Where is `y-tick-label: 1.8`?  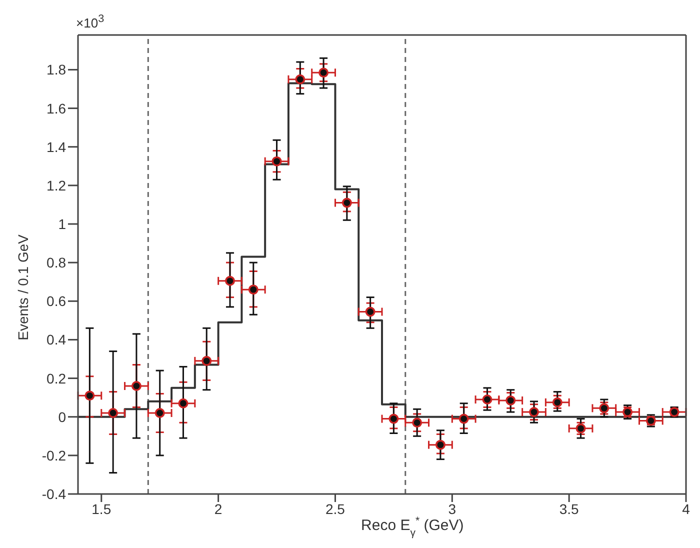 y-tick-label: 1.8 is located at coordinates (56, 70).